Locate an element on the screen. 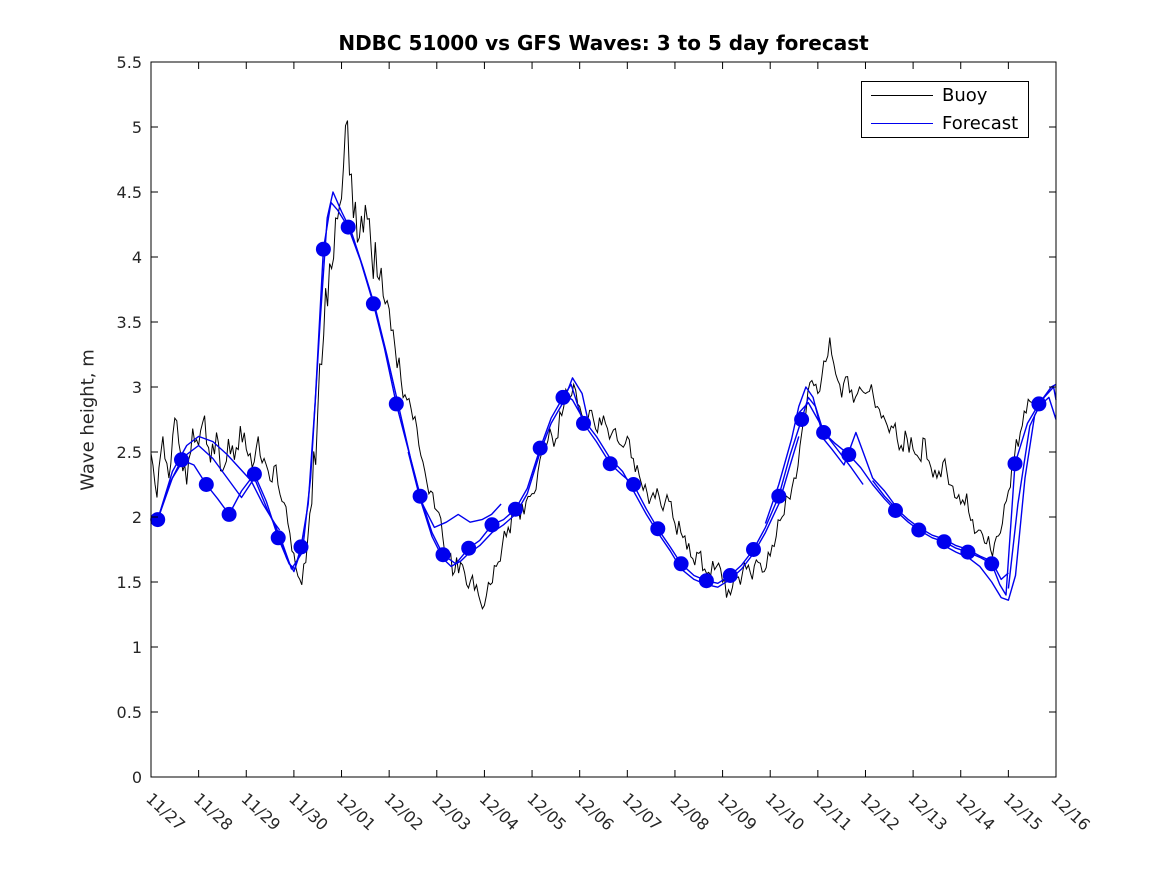 The width and height of the screenshot is (1167, 875). svg-text: 12/07 is located at coordinates (642, 811).